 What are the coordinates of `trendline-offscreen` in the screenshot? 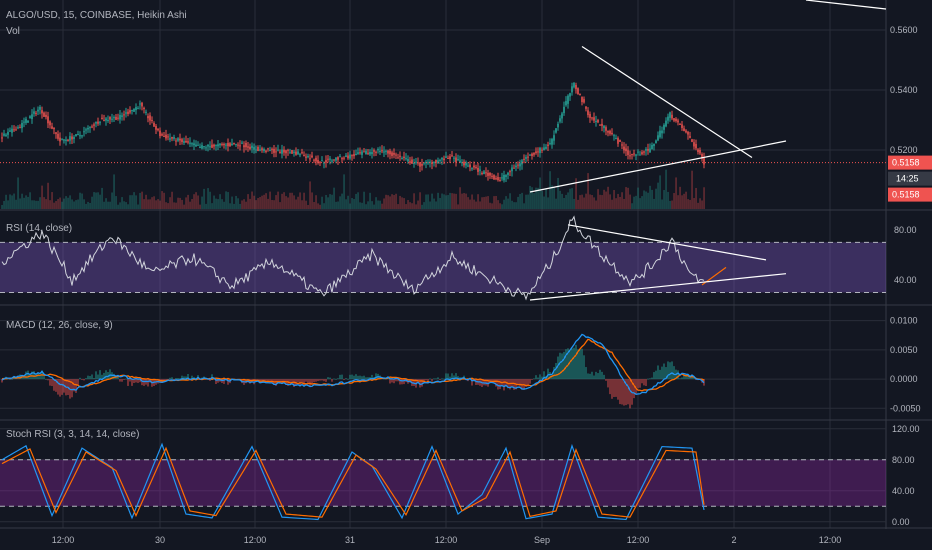 It's located at (846, 5).